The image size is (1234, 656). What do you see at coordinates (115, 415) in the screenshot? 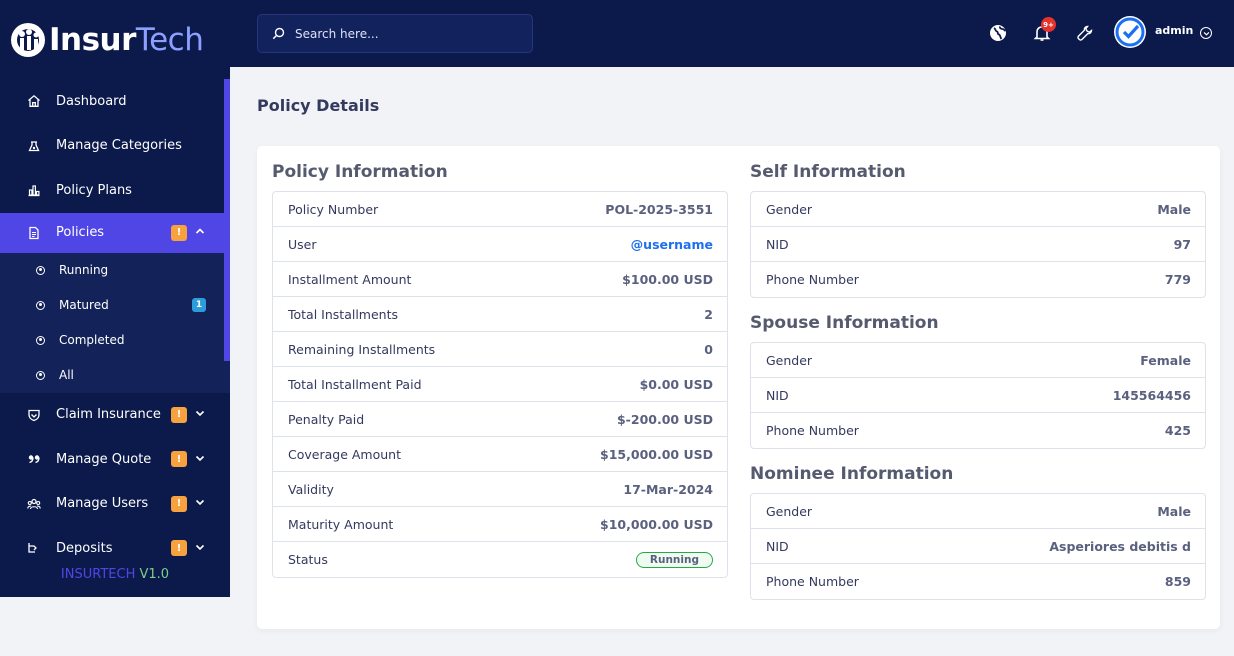
I see `sidebar-item-claim-insurance: Claim Insurance !` at bounding box center [115, 415].